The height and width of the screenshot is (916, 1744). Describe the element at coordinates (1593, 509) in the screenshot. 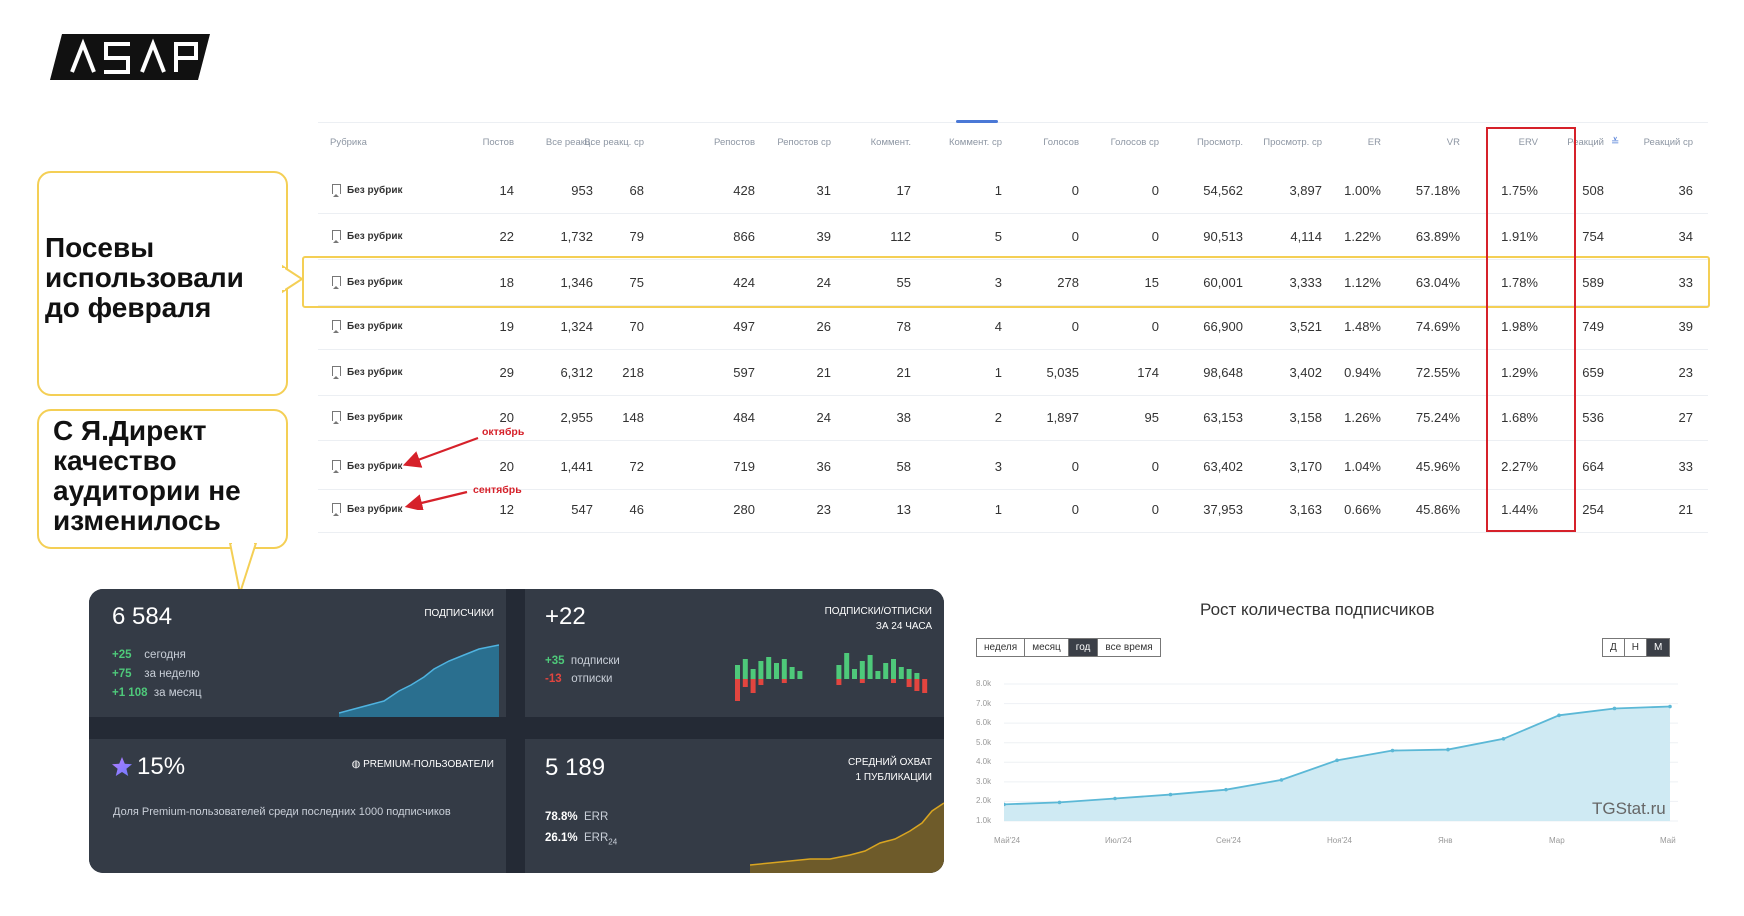

I see `table-cell: 254` at that location.